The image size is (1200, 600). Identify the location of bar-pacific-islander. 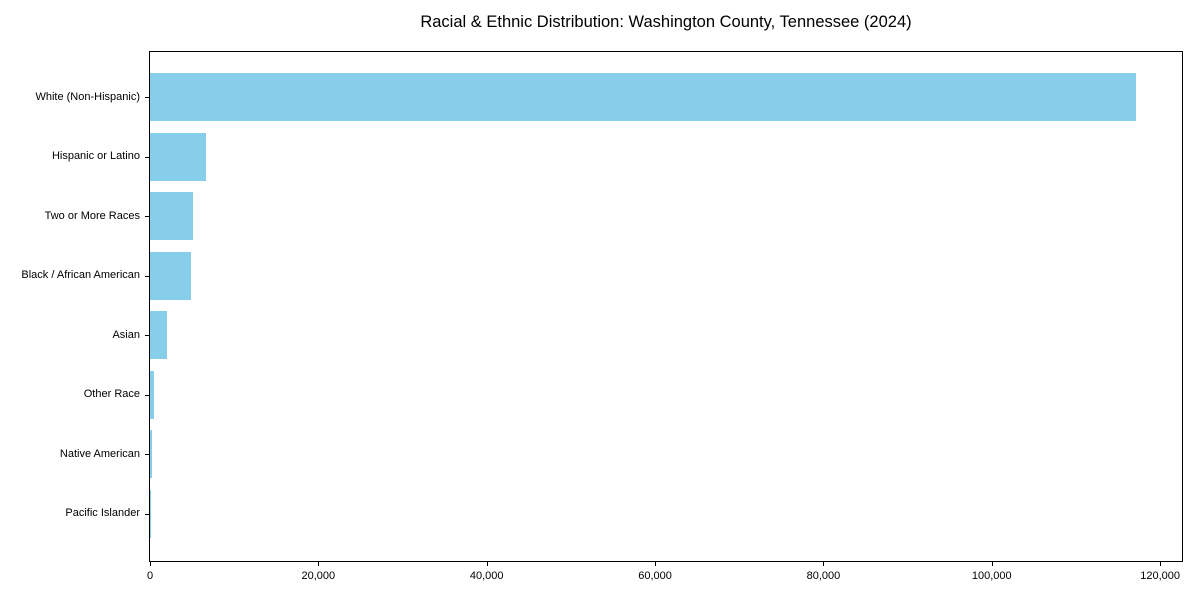
(150, 513).